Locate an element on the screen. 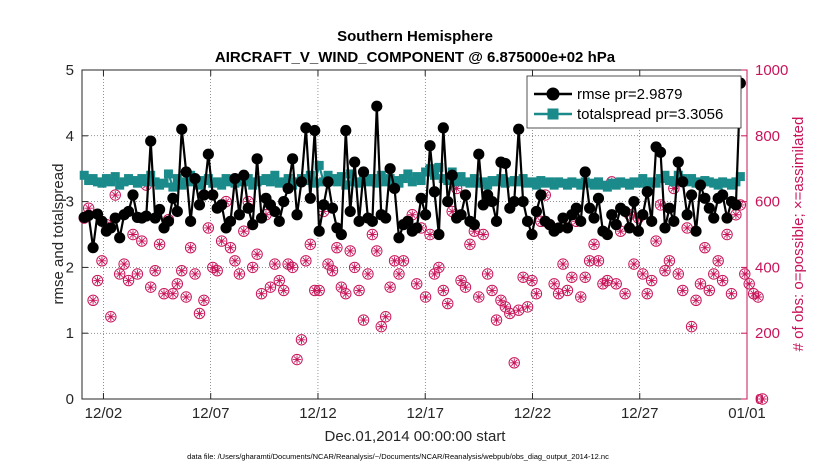 This screenshot has width=830, height=470. legend: rmse pr=2.9879 totalspread pr=3.3056 is located at coordinates (634, 102).